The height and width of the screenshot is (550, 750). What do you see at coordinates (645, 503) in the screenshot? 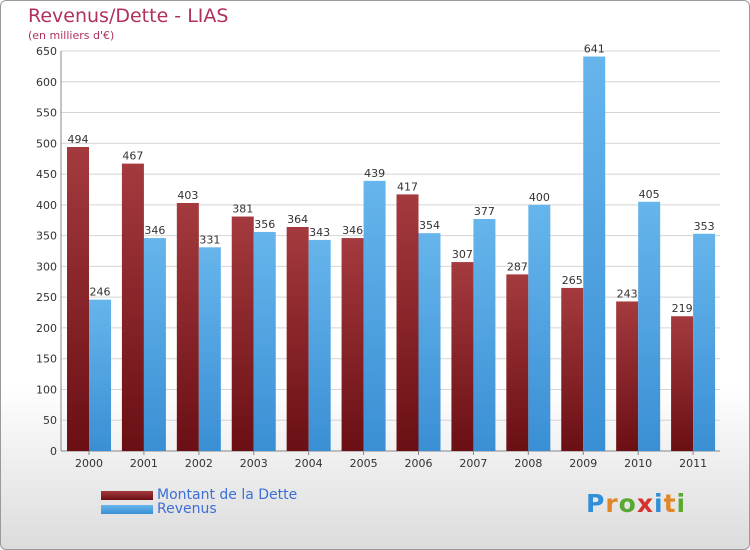
I see `logo-letter: x` at bounding box center [645, 503].